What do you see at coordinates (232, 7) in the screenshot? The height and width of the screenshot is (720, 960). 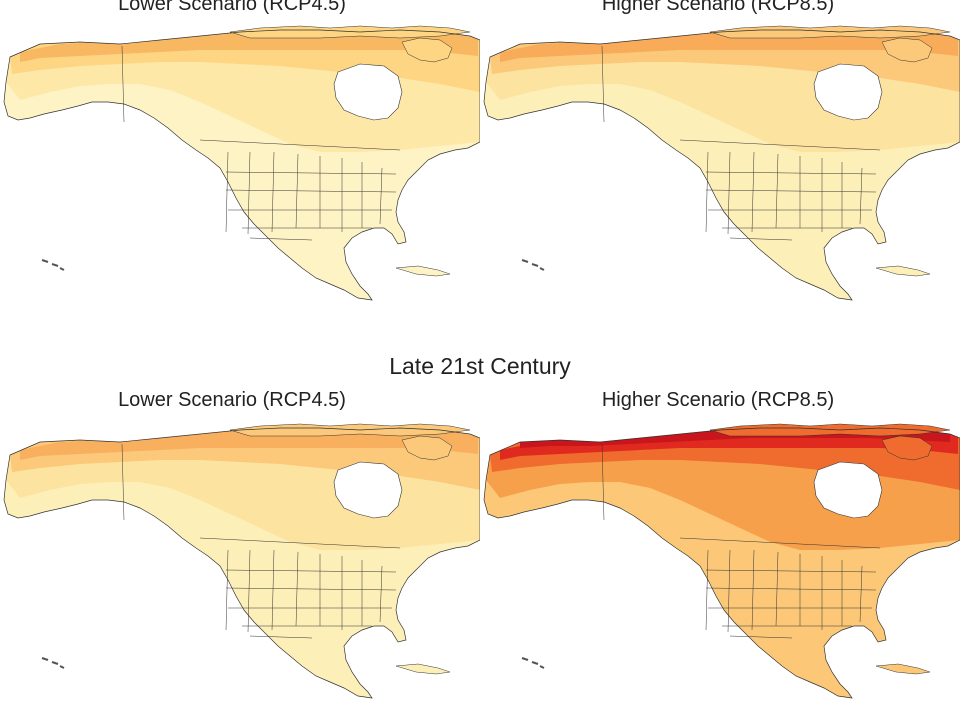 I see `panel-title-top-left: Lower Scenario (RCP4.5)` at bounding box center [232, 7].